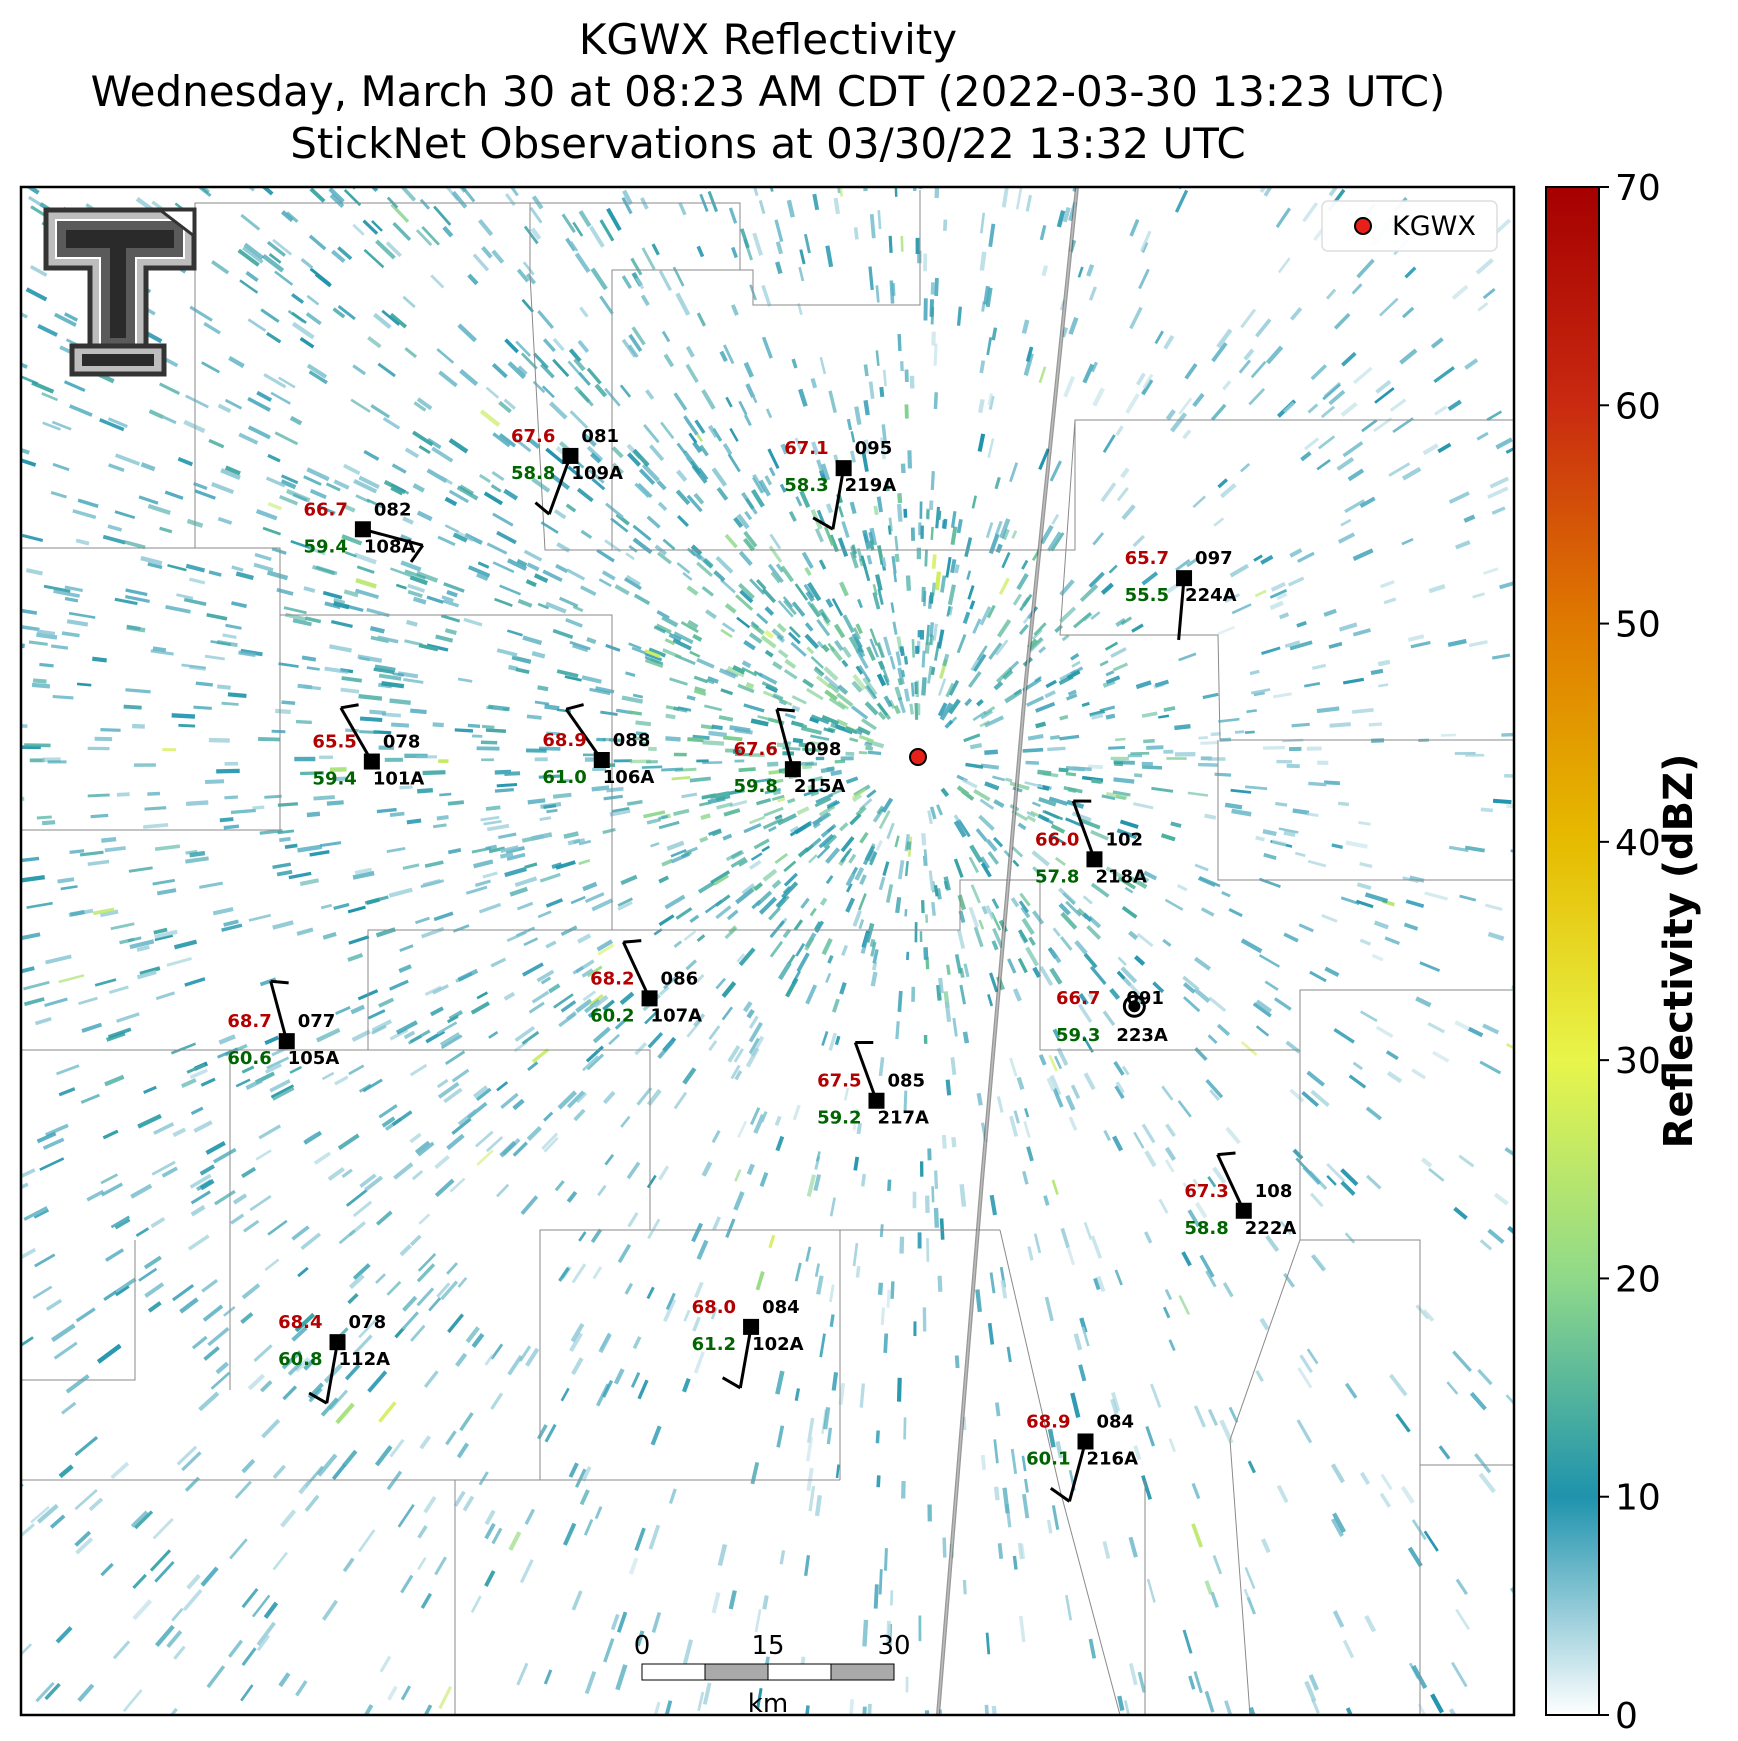 This screenshot has height=1741, width=1738. What do you see at coordinates (365, 1359) in the screenshot?
I see `station-id: 112A` at bounding box center [365, 1359].